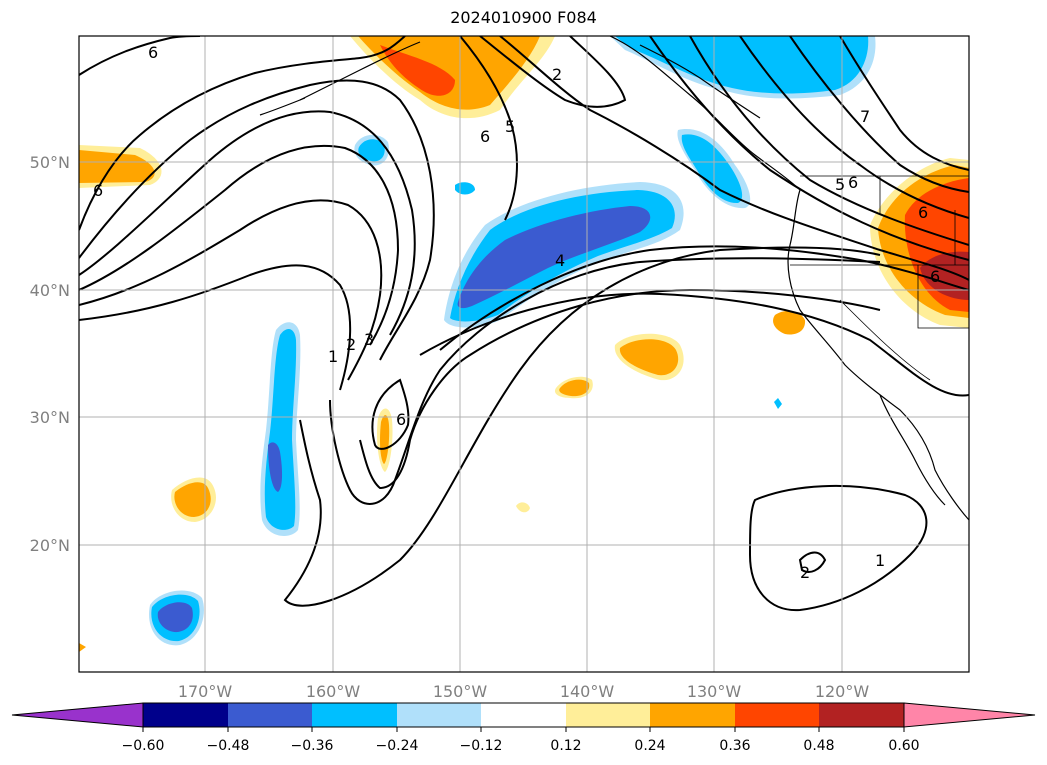 The width and height of the screenshot is (1047, 765). Describe the element at coordinates (524, 691) in the screenshot. I see `longitude-labels: 170°W 160°W 150°W 140°W 130°W 120°W` at that location.